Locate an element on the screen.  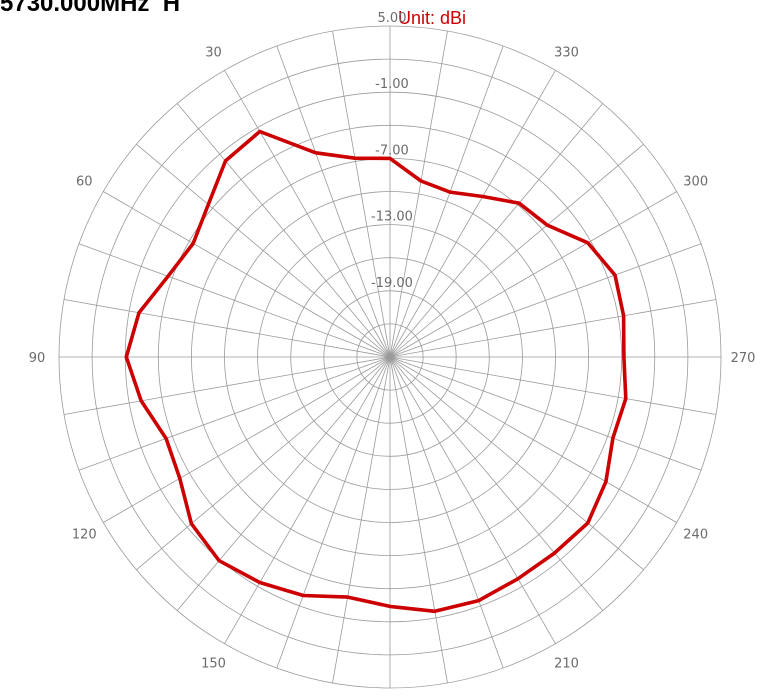
ring-label: -1.00 is located at coordinates (392, 84).